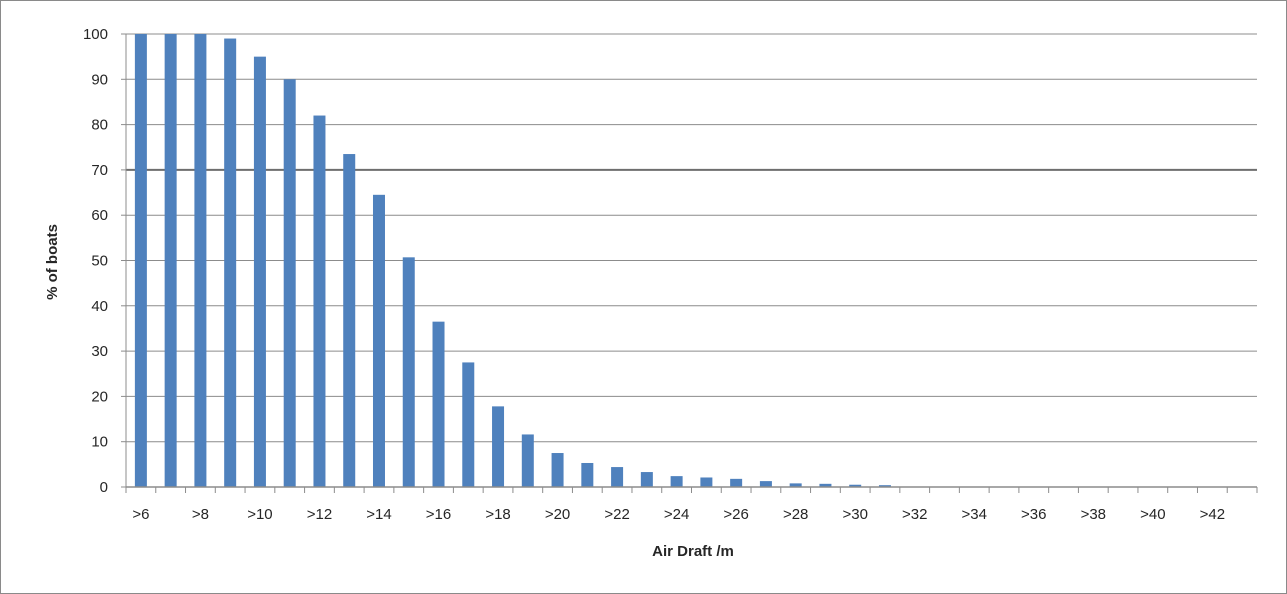  Describe the element at coordinates (52, 262) in the screenshot. I see `y-axis-title: % of boats` at that location.